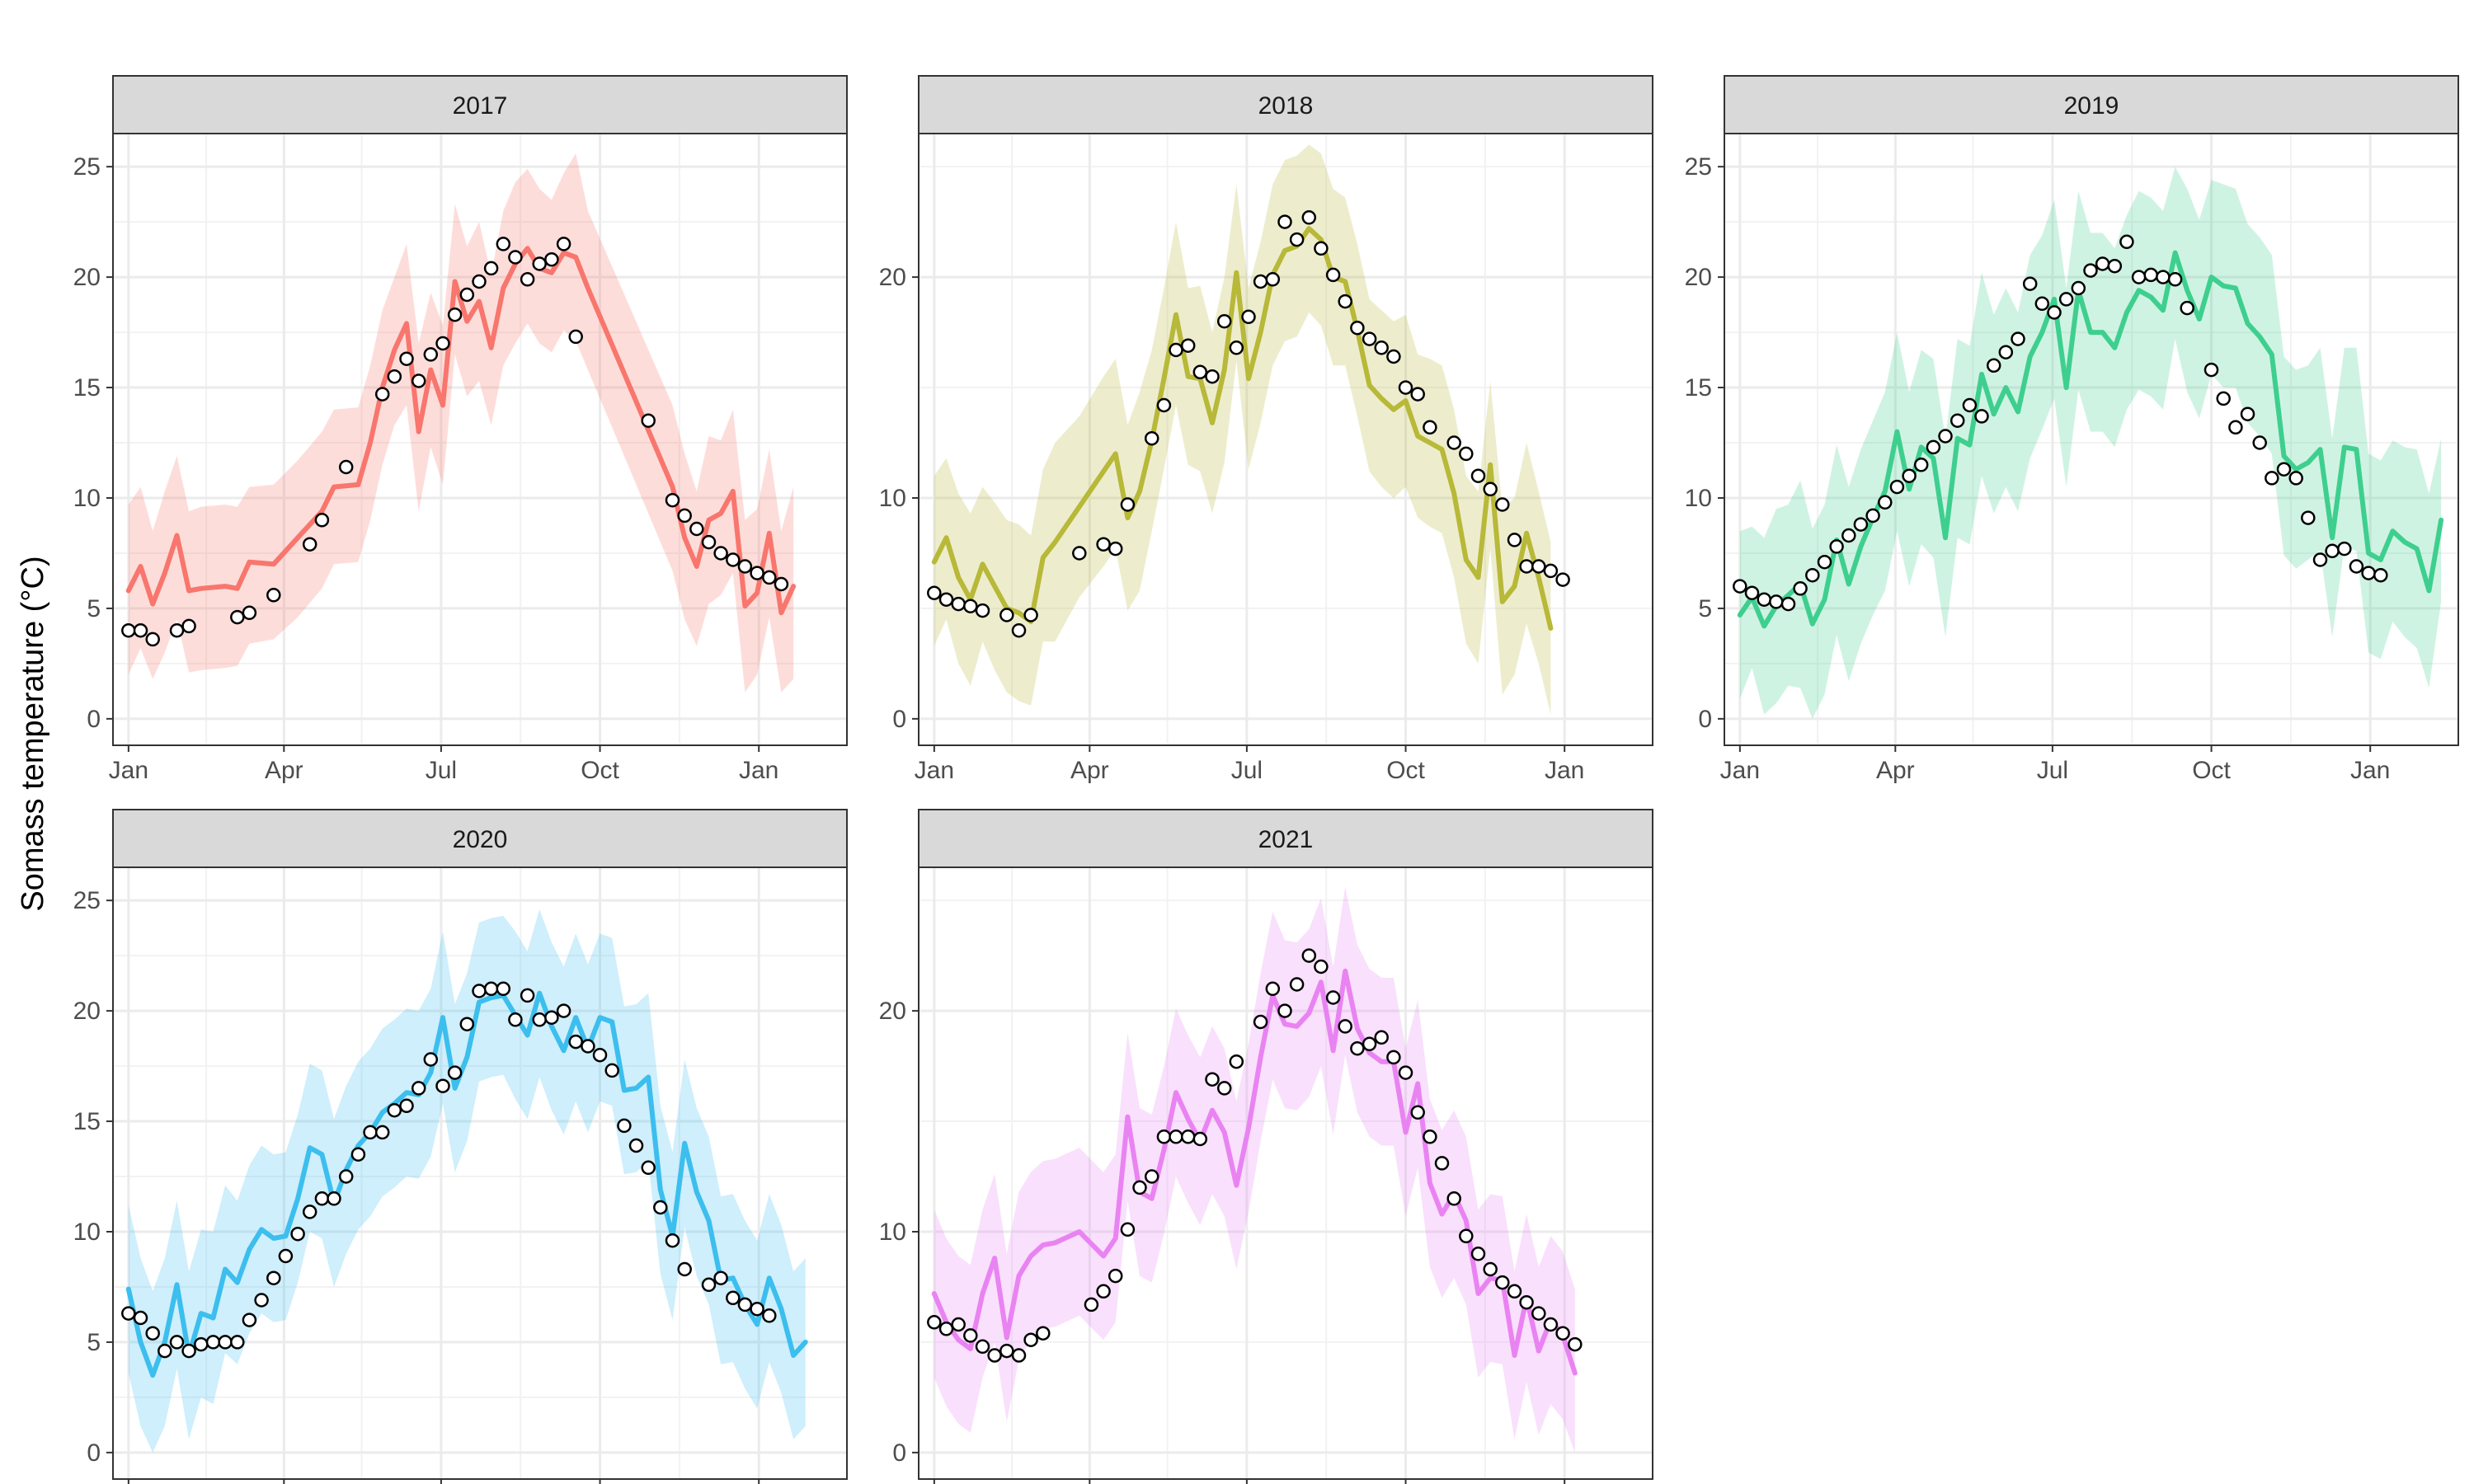 The height and width of the screenshot is (1484, 2474). Describe the element at coordinates (33, 733) in the screenshot. I see `y-axis-title: Somass temperature (°C)` at that location.